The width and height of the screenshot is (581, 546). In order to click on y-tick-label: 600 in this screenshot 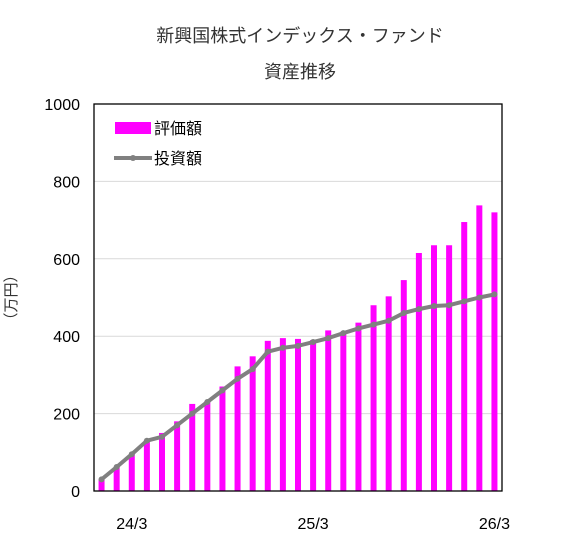, I will do `click(66, 260)`.